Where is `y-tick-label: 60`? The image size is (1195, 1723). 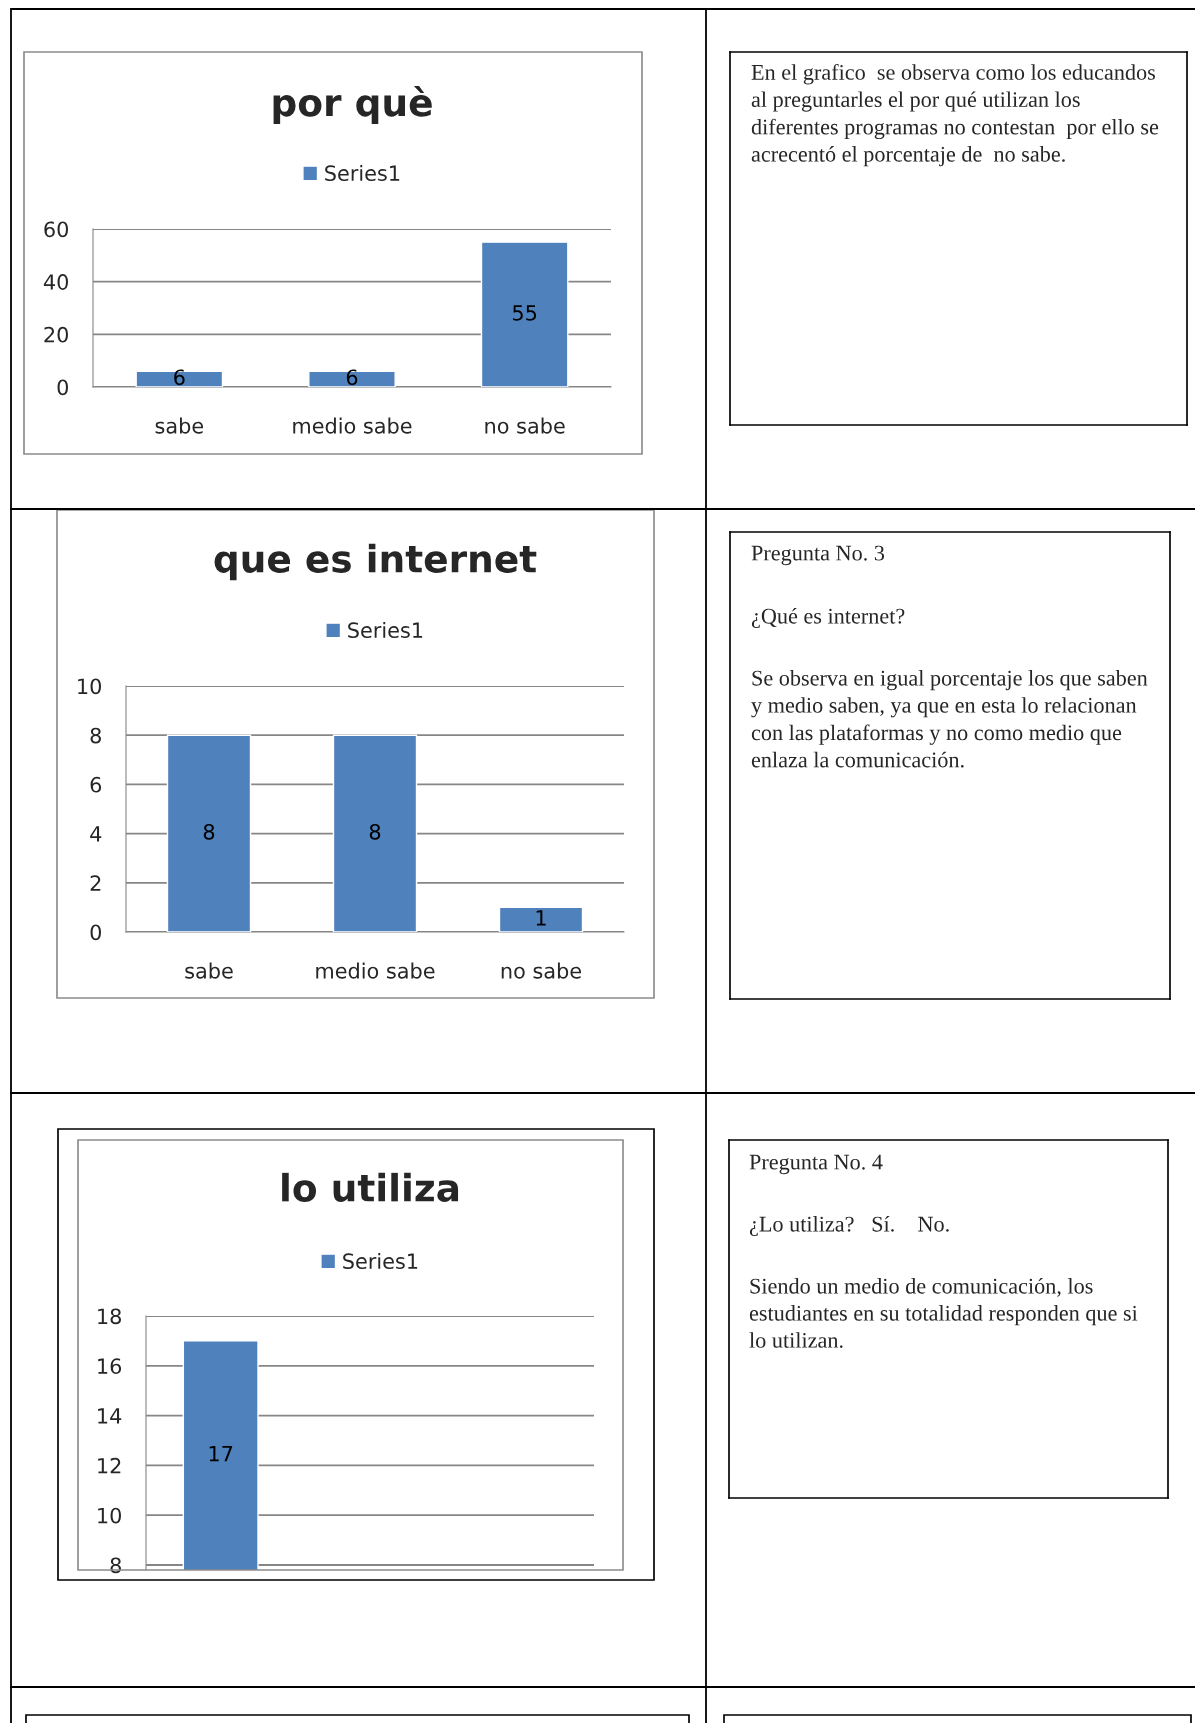
y-tick-label: 60 is located at coordinates (56, 229).